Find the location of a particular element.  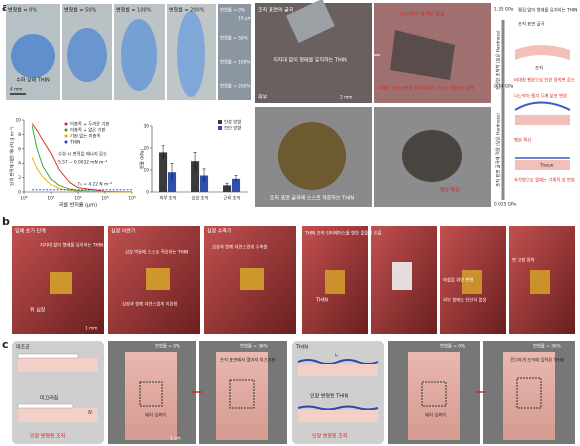

diagram-text: 팽윤 확산 is located at coordinates (522, 140).